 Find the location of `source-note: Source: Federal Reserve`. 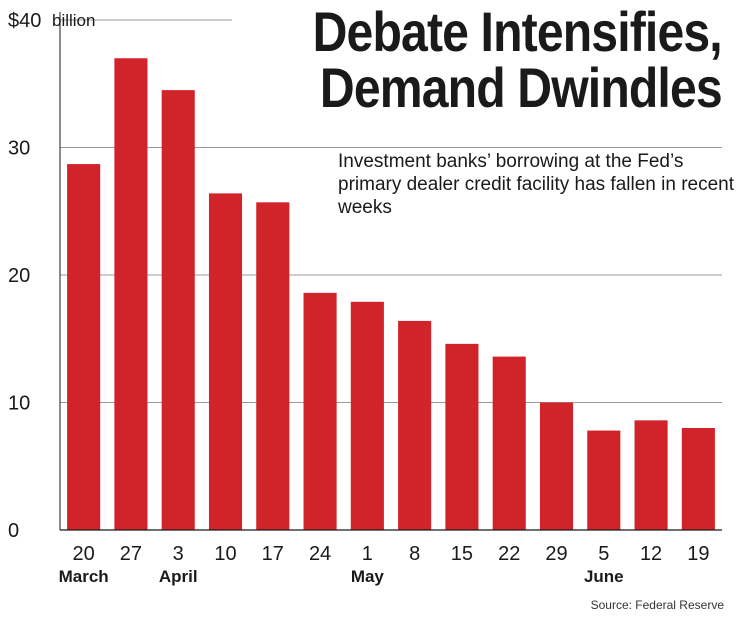

source-note: Source: Federal Reserve is located at coordinates (657, 605).